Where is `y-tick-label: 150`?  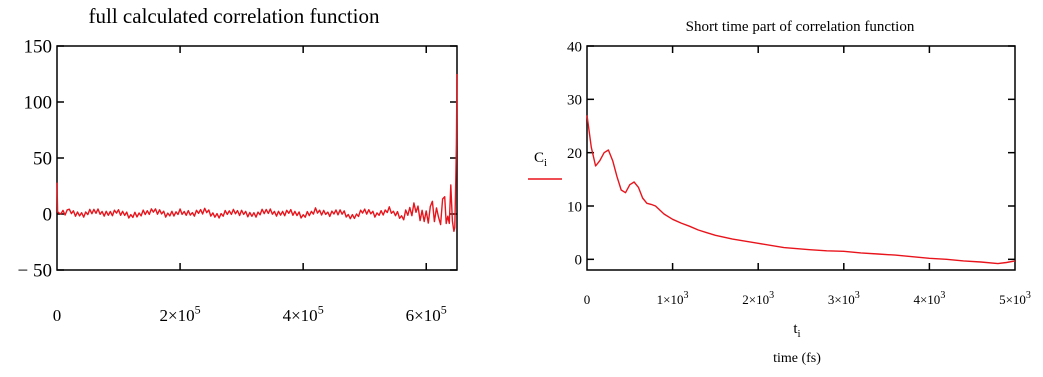 y-tick-label: 150 is located at coordinates (38, 47).